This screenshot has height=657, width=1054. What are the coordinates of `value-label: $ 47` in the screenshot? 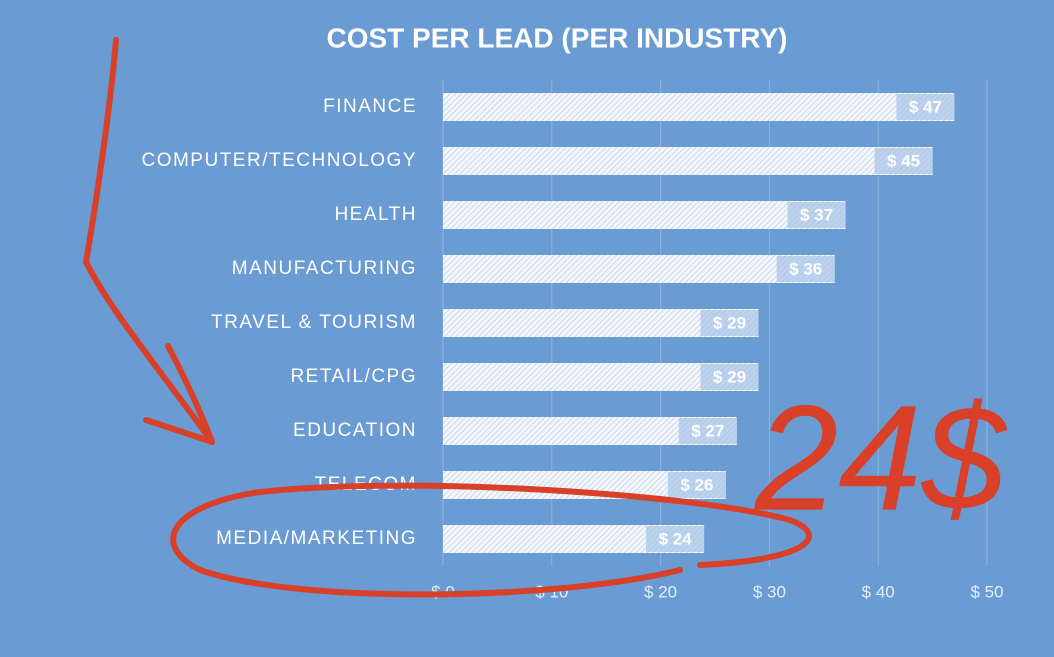 It's located at (925, 106).